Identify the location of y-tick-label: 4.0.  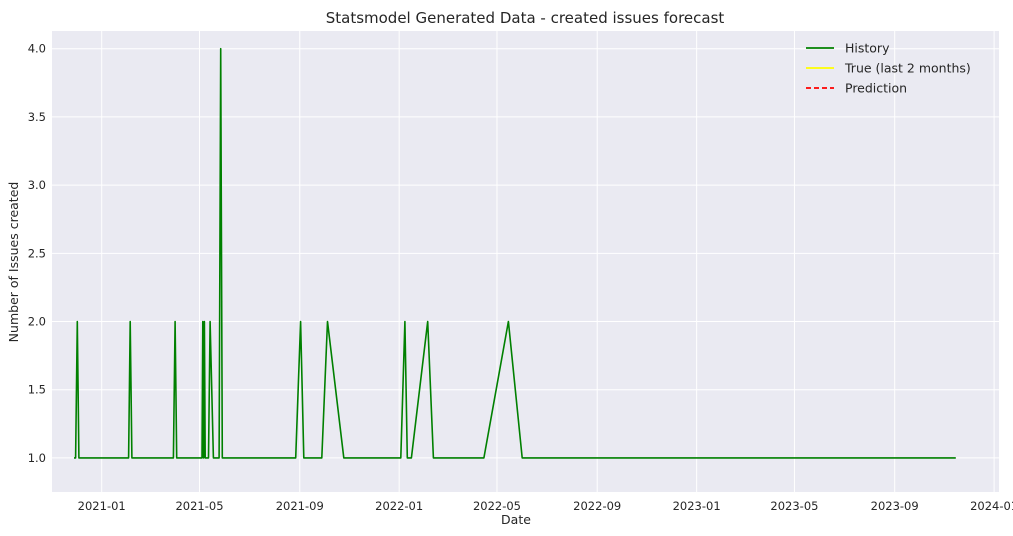
(37, 49).